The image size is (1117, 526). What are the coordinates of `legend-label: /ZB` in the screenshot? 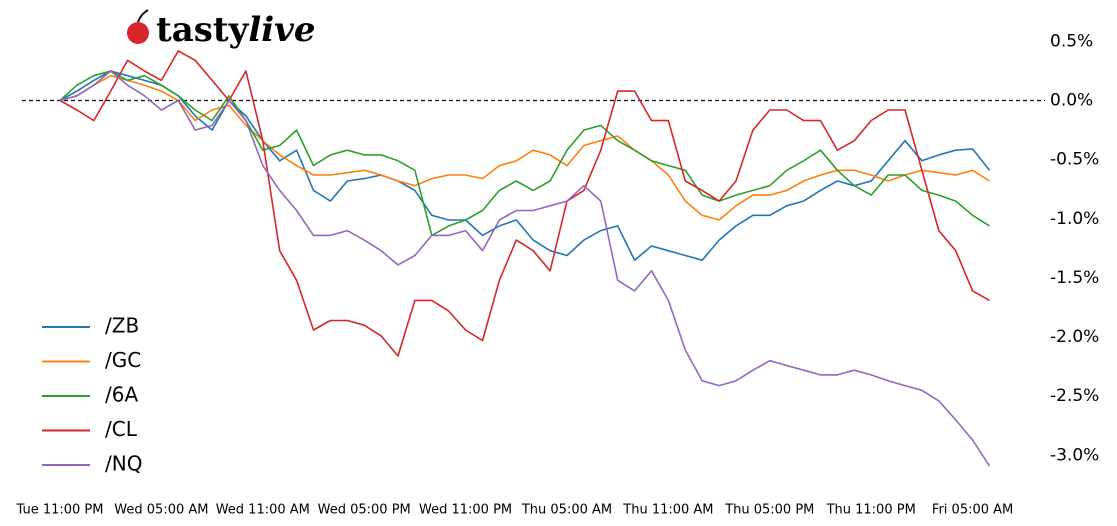 It's located at (122, 326).